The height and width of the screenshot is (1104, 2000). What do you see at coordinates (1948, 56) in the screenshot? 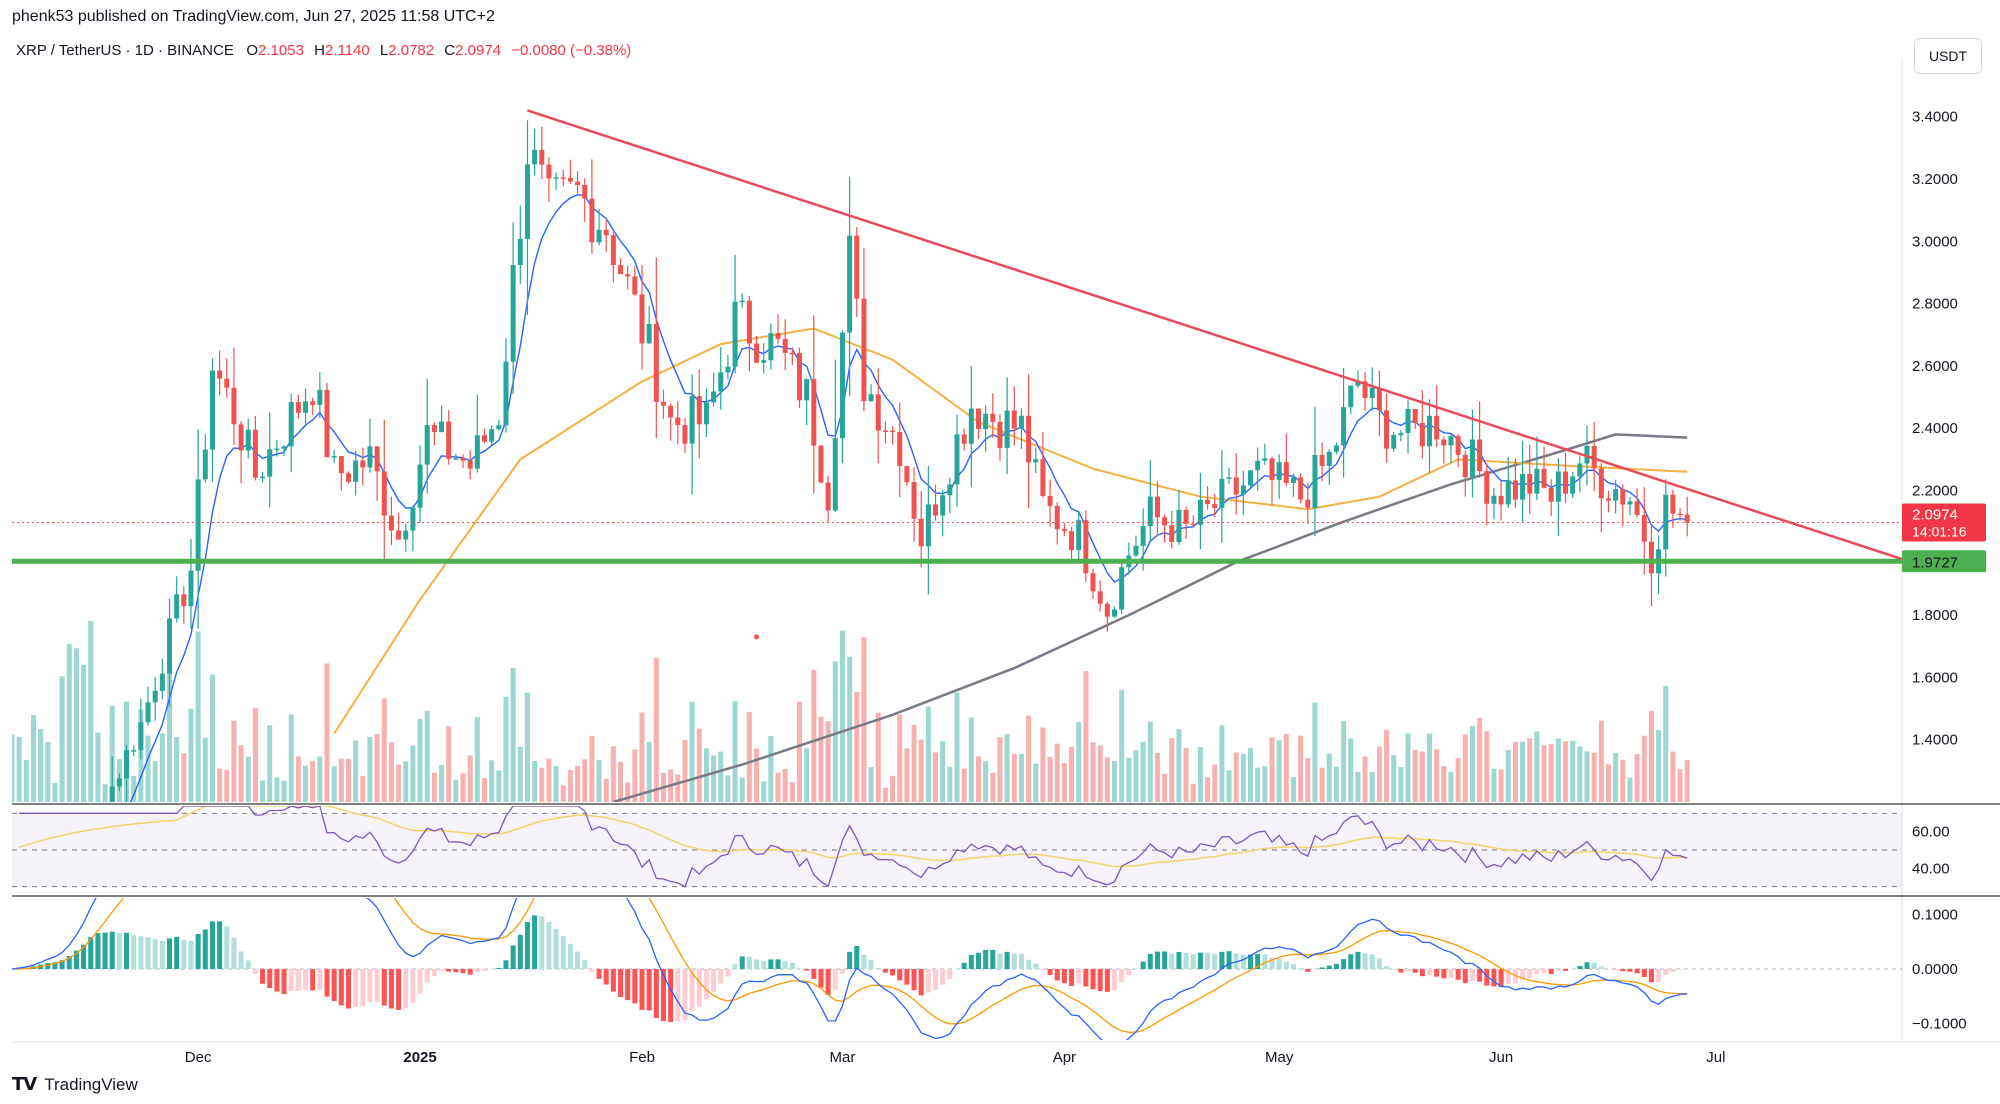
I see `currency-button: USDT` at bounding box center [1948, 56].